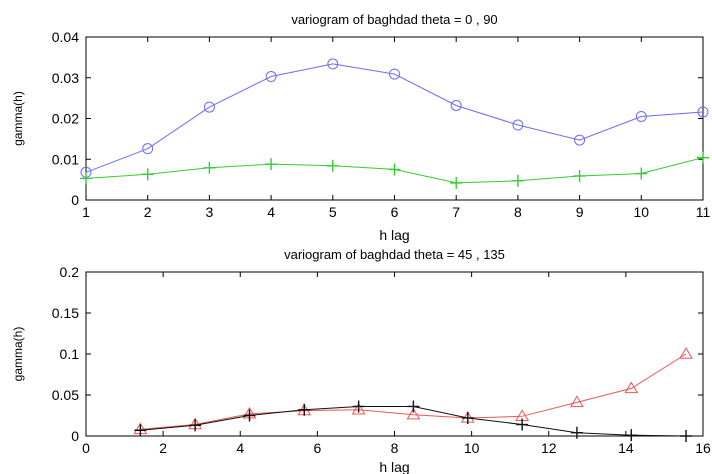 This screenshot has width=712, height=474. Describe the element at coordinates (456, 212) in the screenshot. I see `x-tick-label: 7` at that location.